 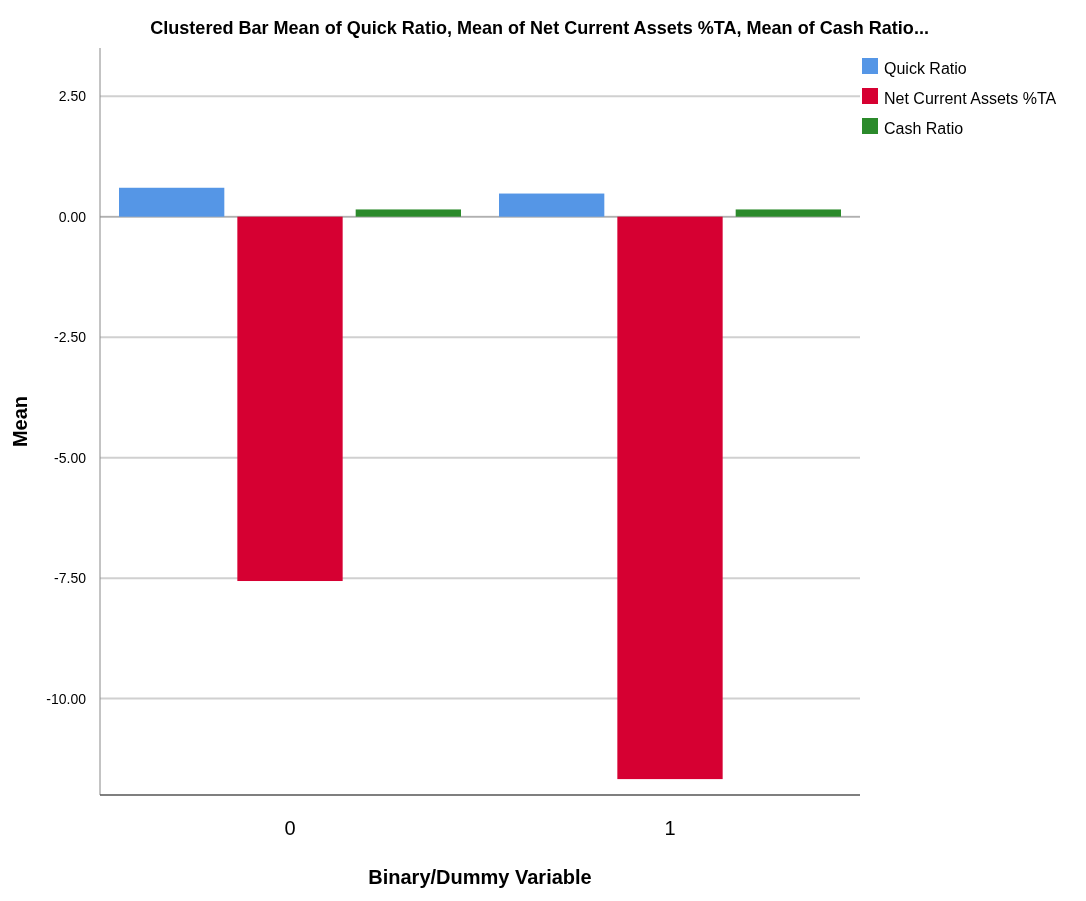 What do you see at coordinates (670, 828) in the screenshot?
I see `x-tick-label: 1` at bounding box center [670, 828].